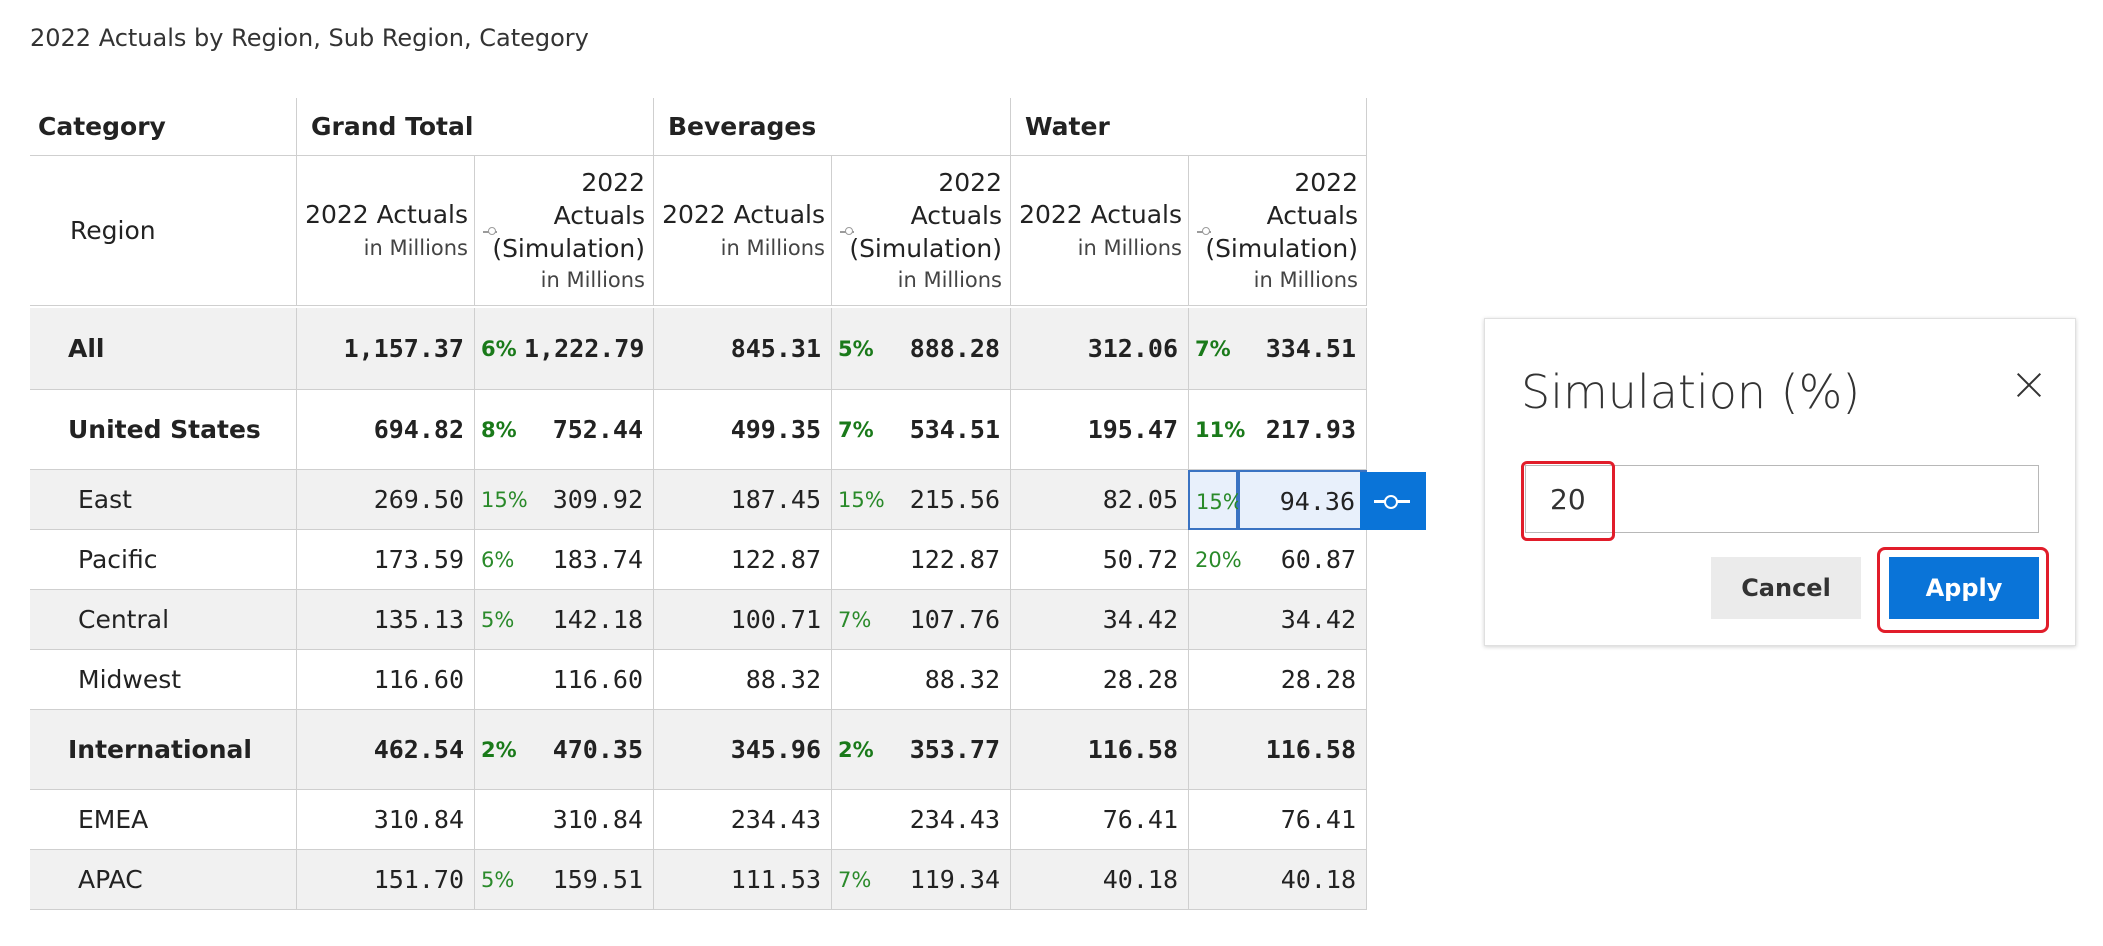 The height and width of the screenshot is (946, 2103). I want to click on value-cell: 353.77, so click(945, 750).